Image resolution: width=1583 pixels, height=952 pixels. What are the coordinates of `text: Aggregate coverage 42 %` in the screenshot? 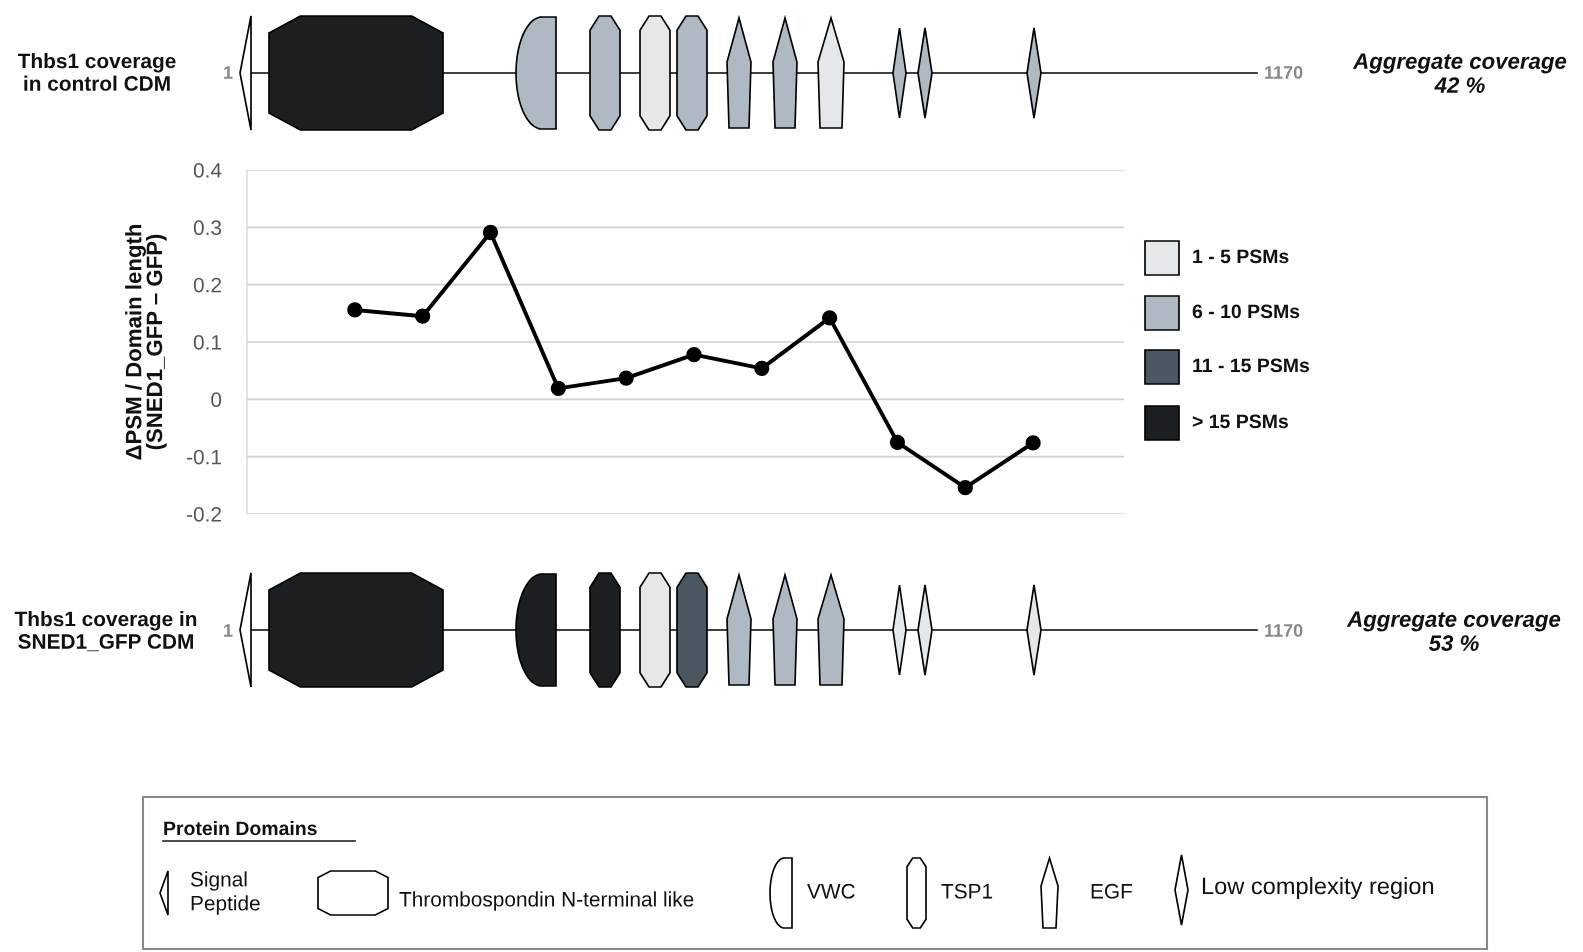 It's located at (1459, 73).